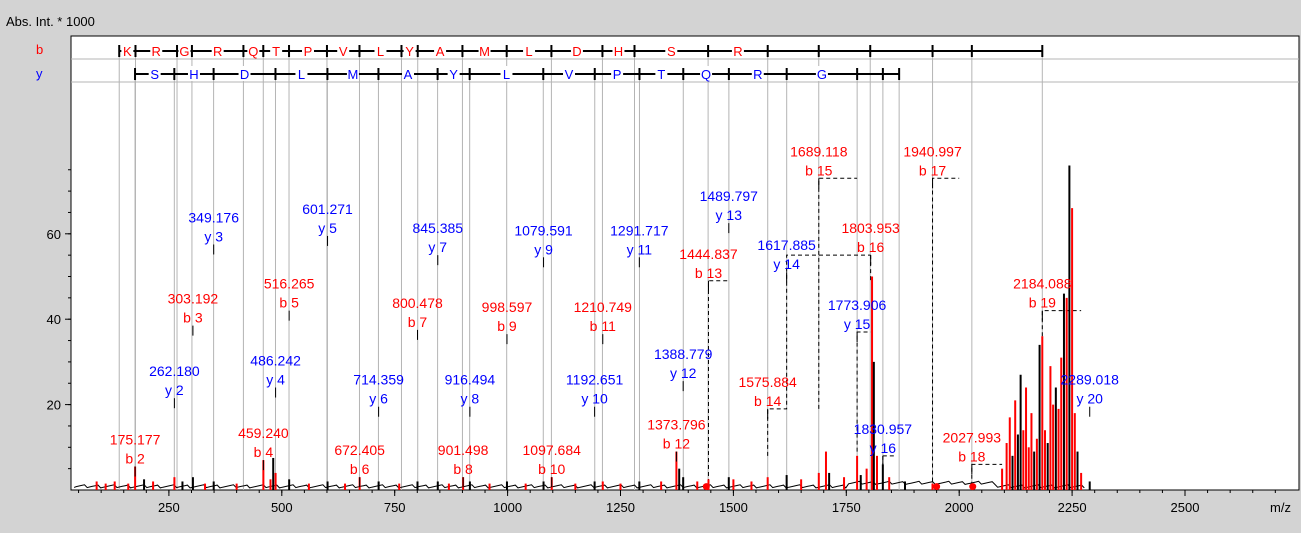  Describe the element at coordinates (972, 437) in the screenshot. I see `b-ion-mz: 2027.993` at that location.